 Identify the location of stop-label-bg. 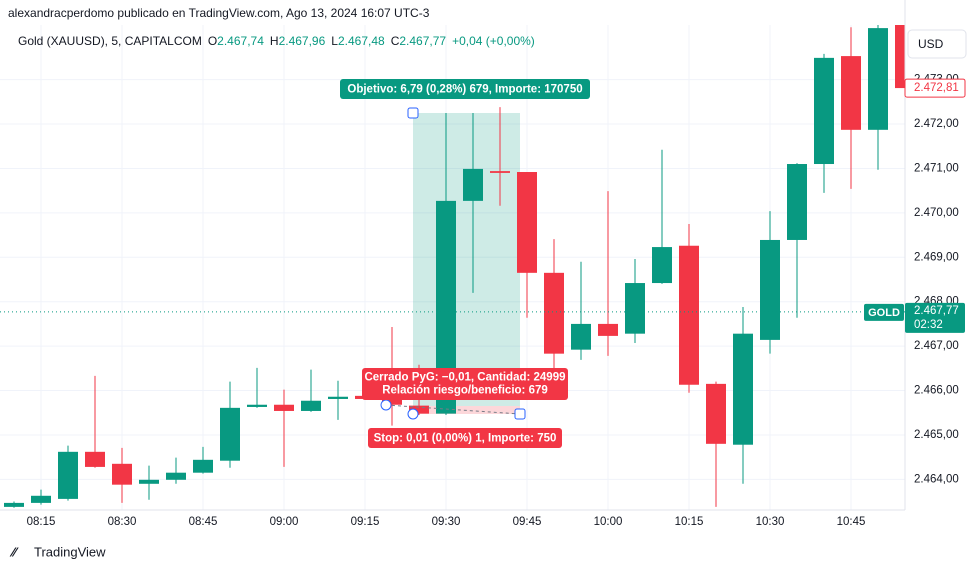
(465, 438).